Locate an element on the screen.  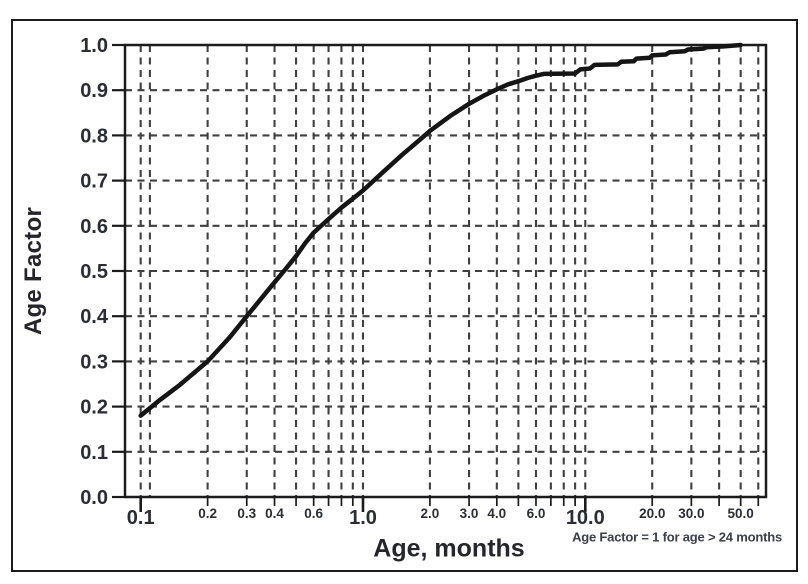
x-tick-label: 4.0 is located at coordinates (496, 513).